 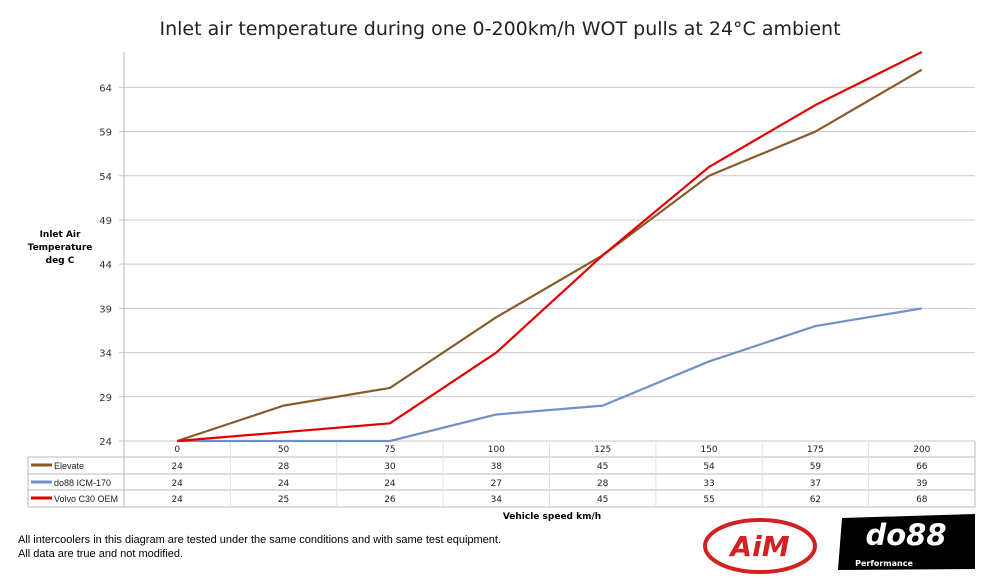 What do you see at coordinates (922, 500) in the screenshot?
I see `table-value: 68` at bounding box center [922, 500].